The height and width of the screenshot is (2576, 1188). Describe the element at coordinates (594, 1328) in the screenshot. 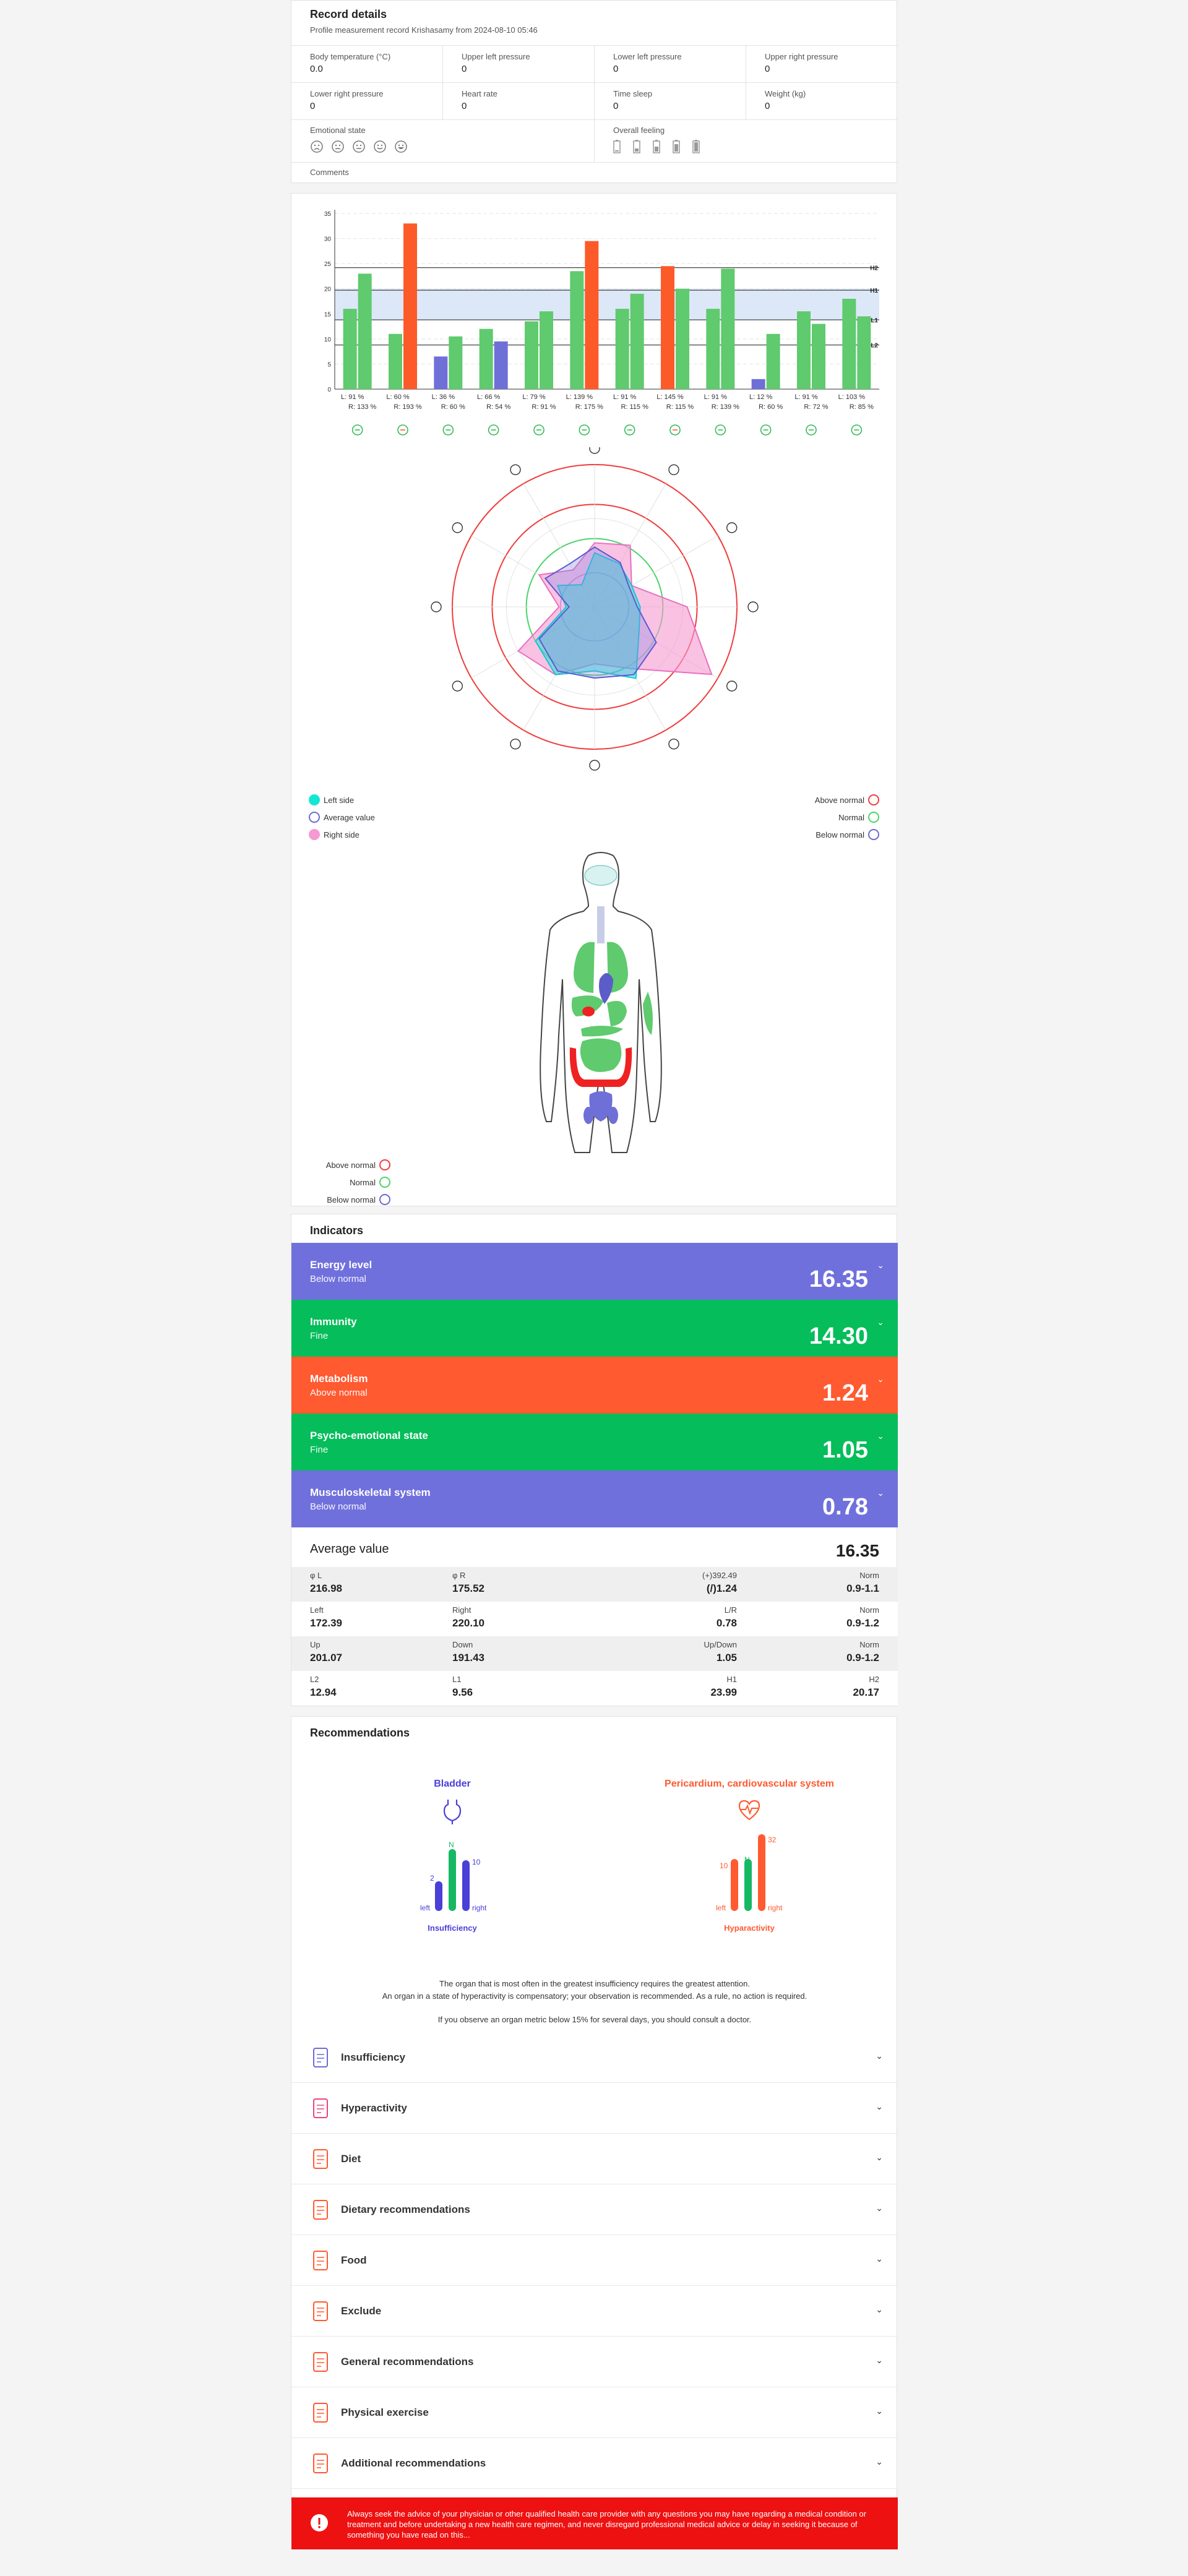

I see `indicator-immunity: Immunity Fine 14.30 ⌄` at that location.